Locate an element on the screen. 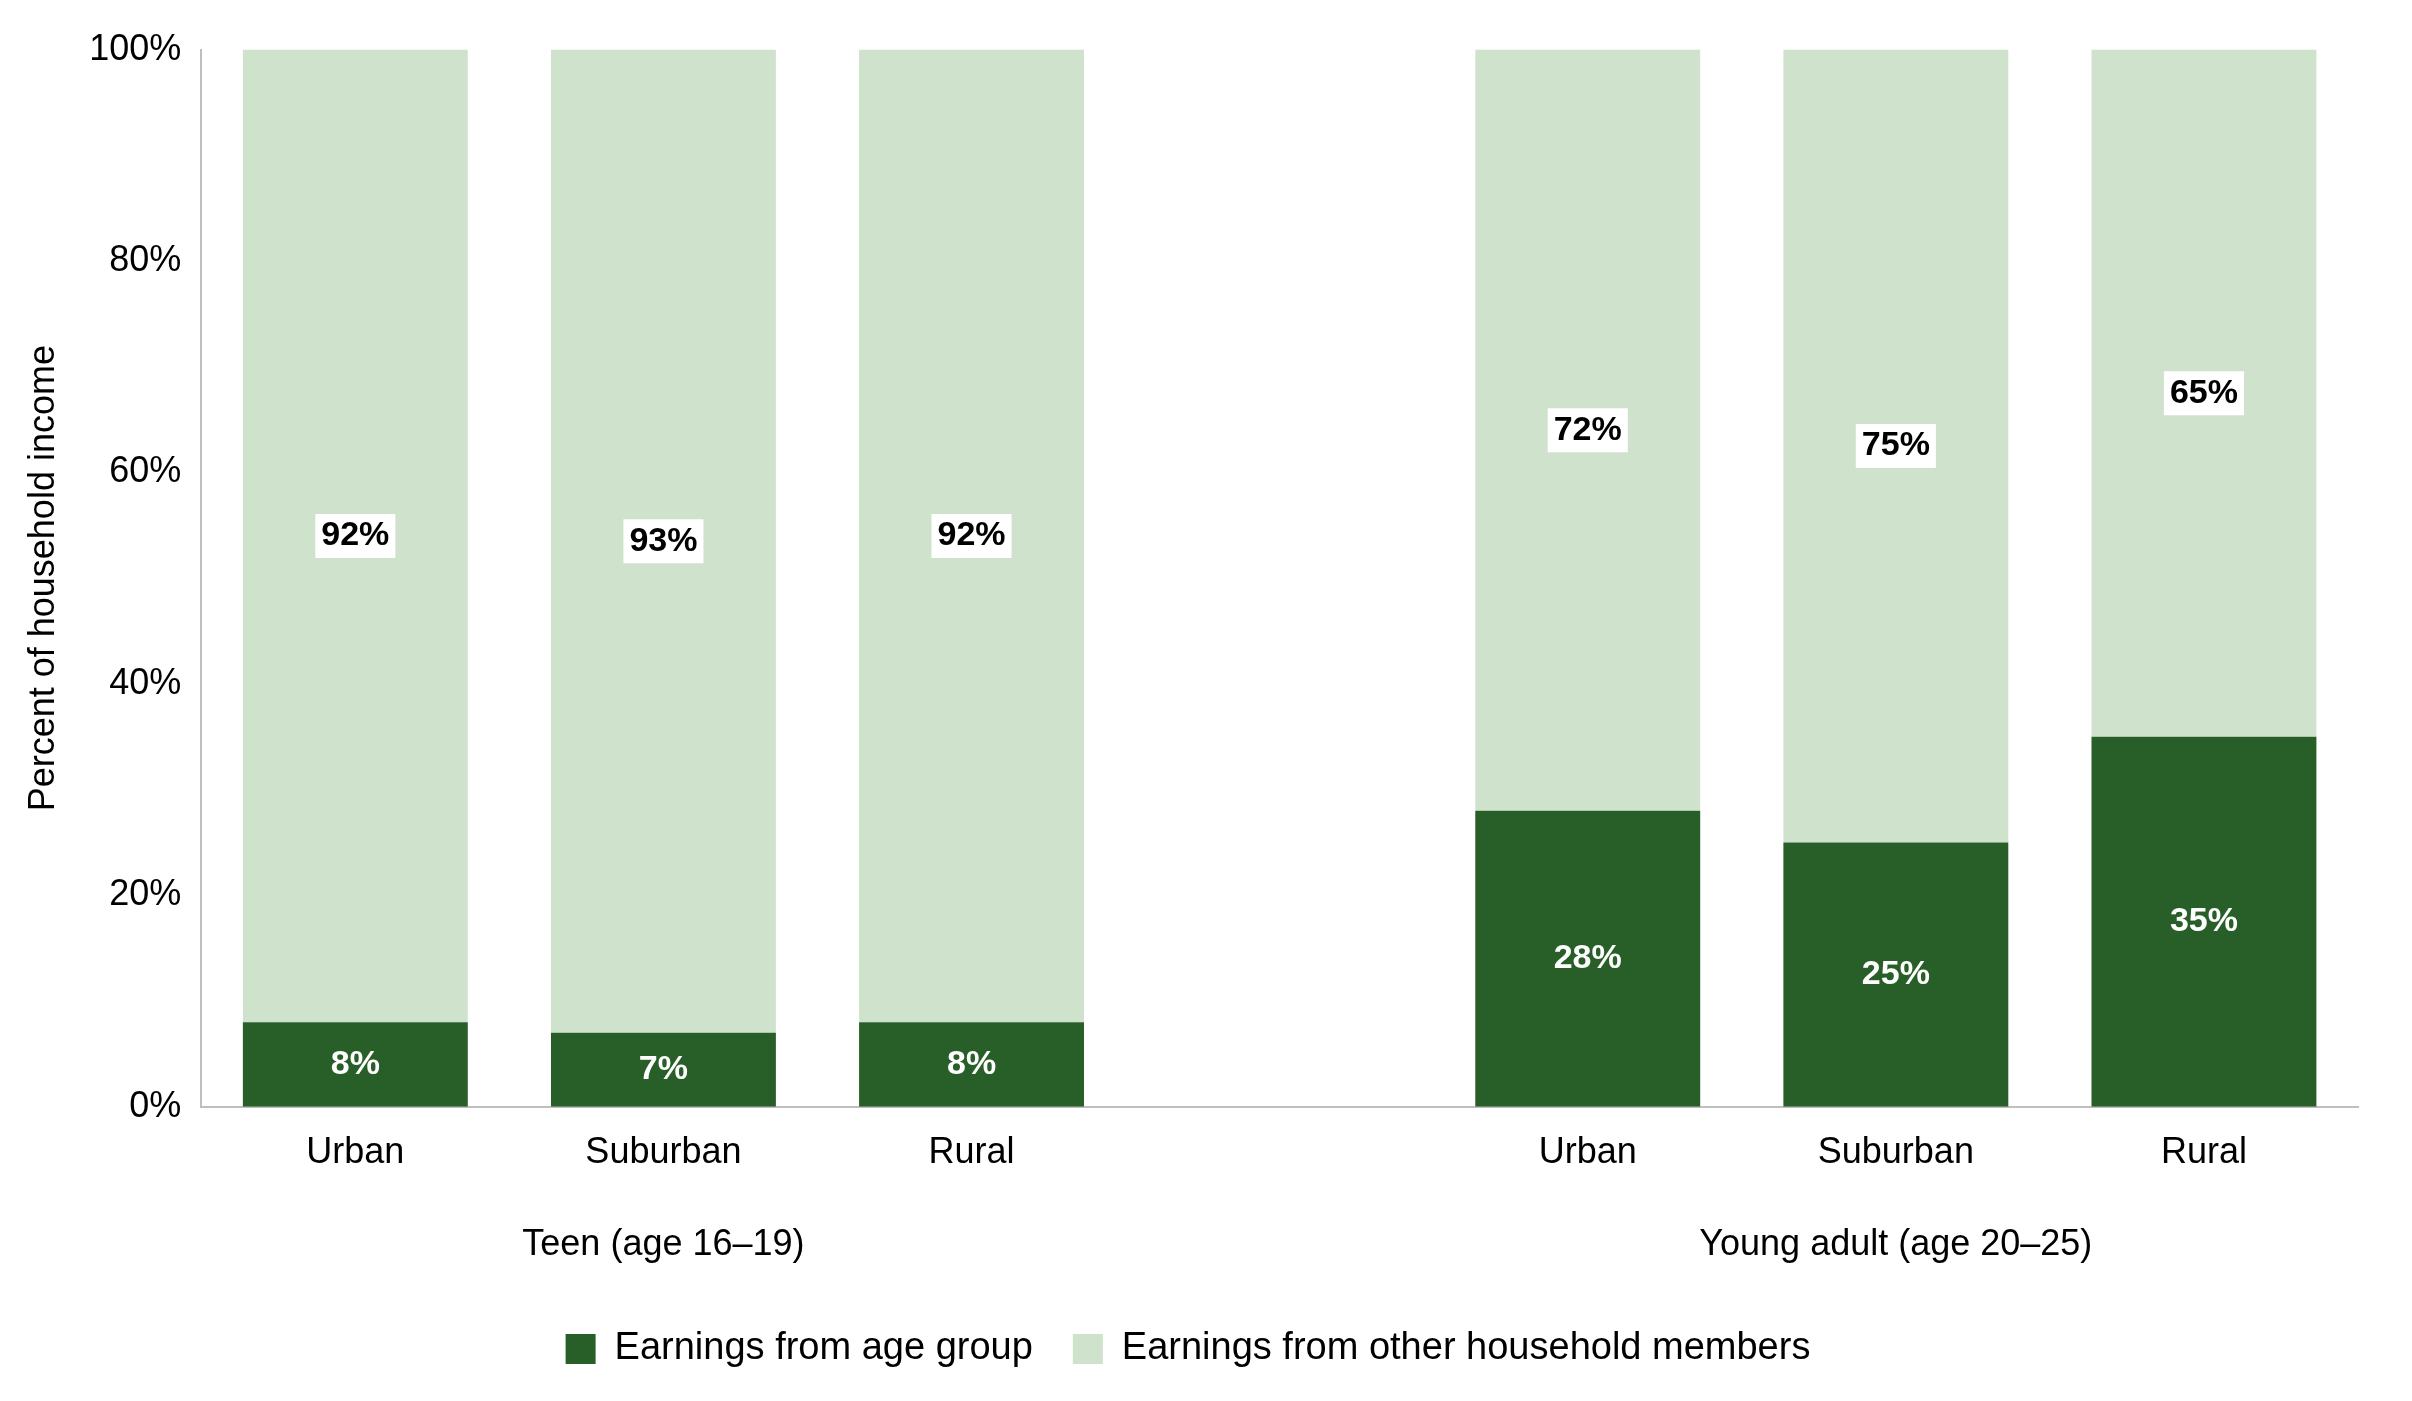  text: Young adult (age 20–25) is located at coordinates (1896, 1242).